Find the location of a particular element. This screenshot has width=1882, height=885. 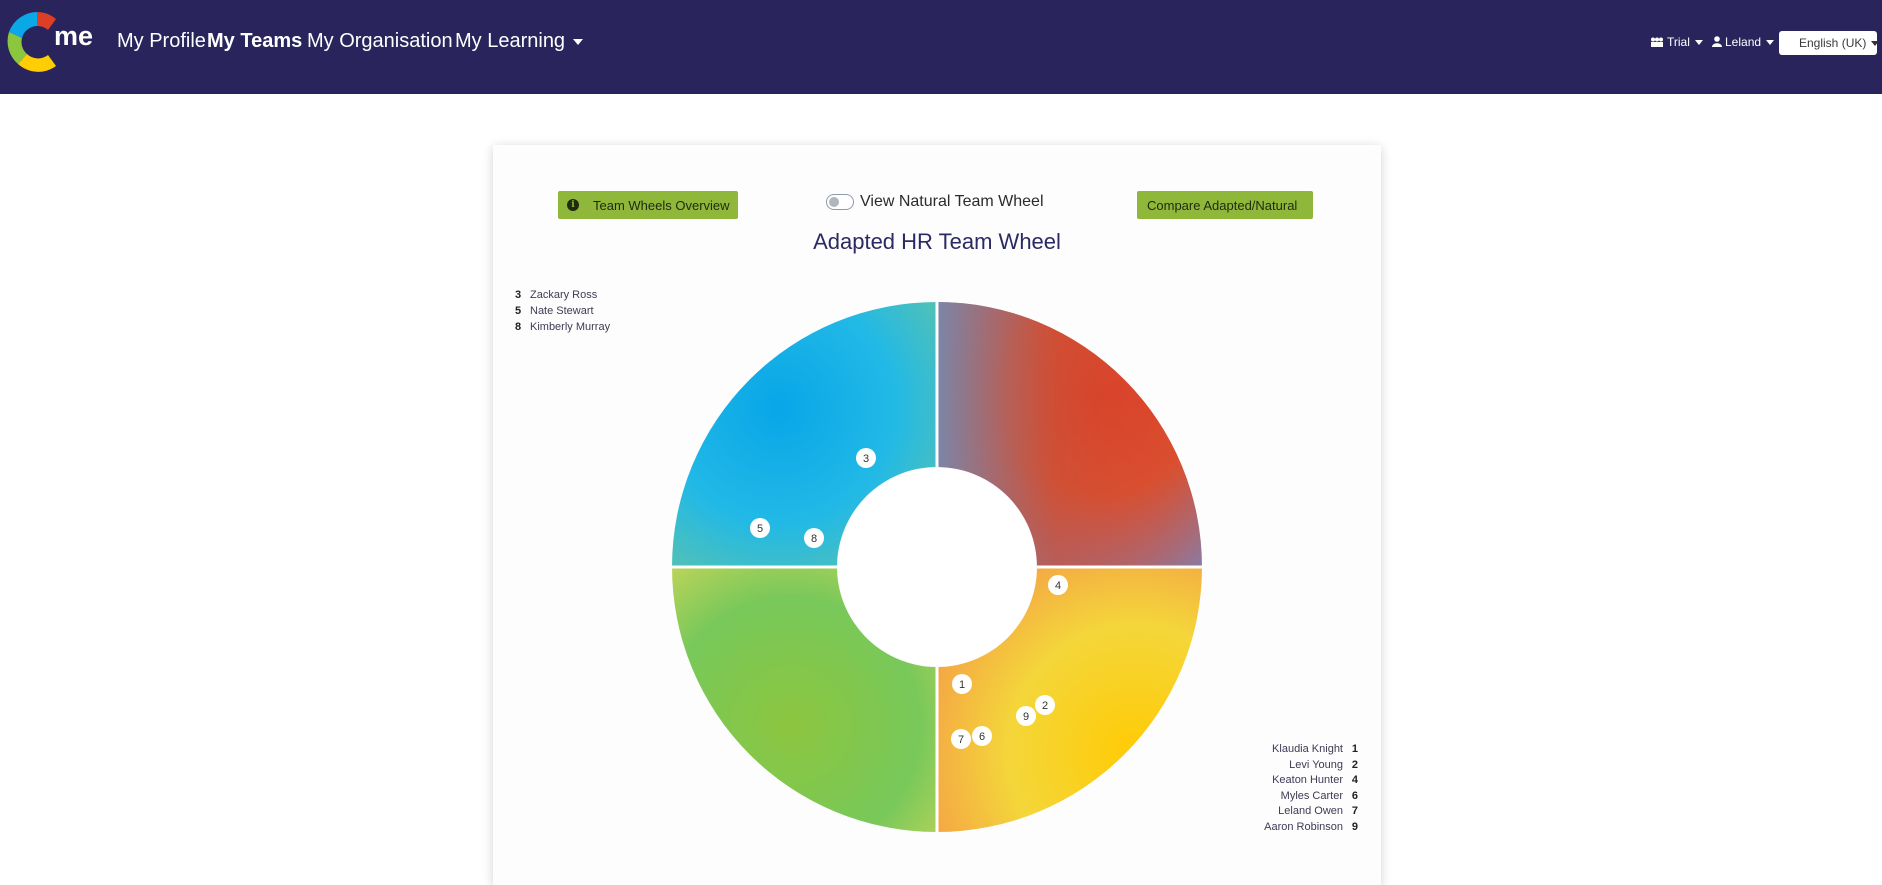

legend-name: Levi Young is located at coordinates (1316, 764).